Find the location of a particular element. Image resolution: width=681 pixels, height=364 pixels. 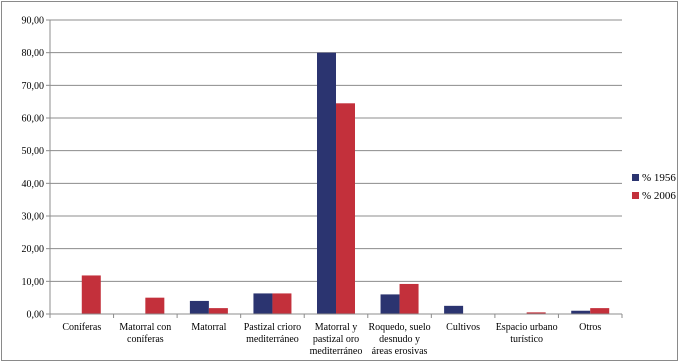

legend: % 1956 % 2006 is located at coordinates (654, 187).